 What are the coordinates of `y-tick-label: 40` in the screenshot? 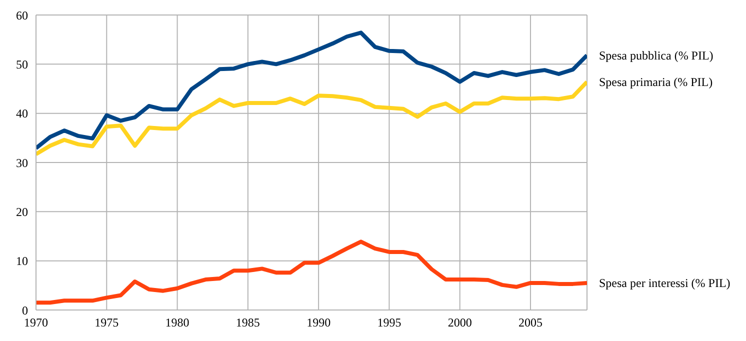 It's located at (22, 113).